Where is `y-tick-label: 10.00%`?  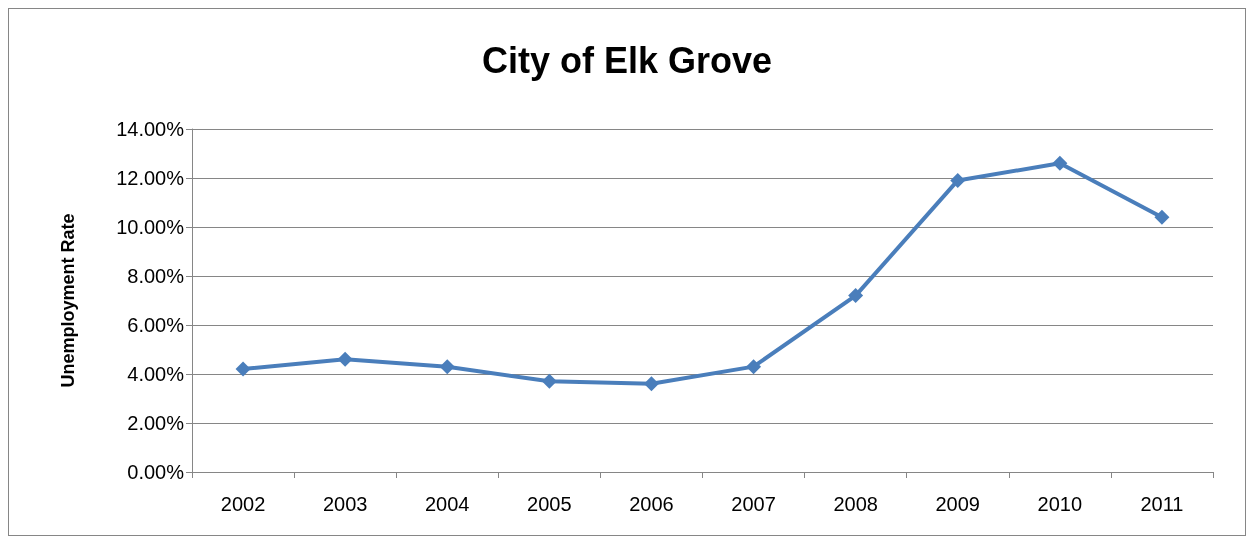
y-tick-label: 10.00% is located at coordinates (150, 227).